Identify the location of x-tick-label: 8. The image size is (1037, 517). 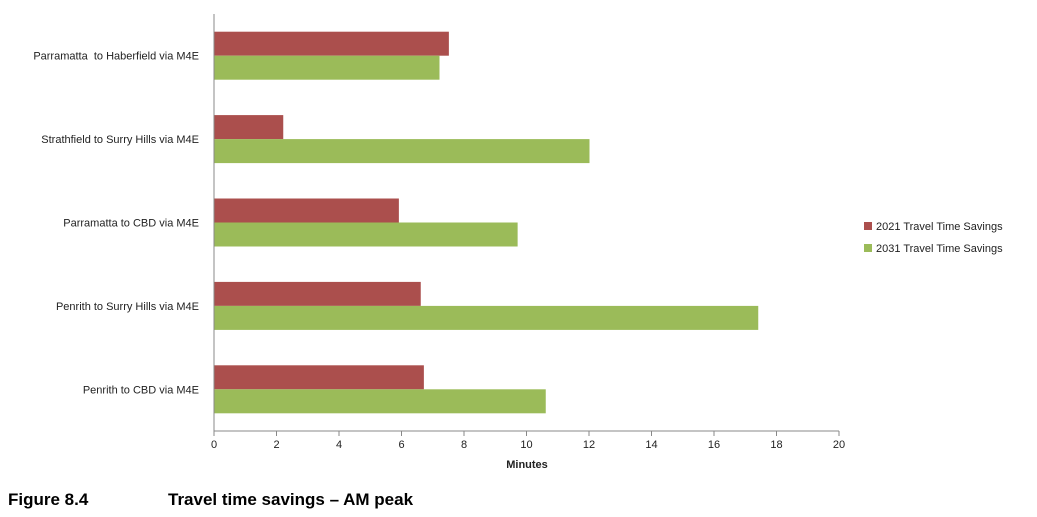
(464, 445).